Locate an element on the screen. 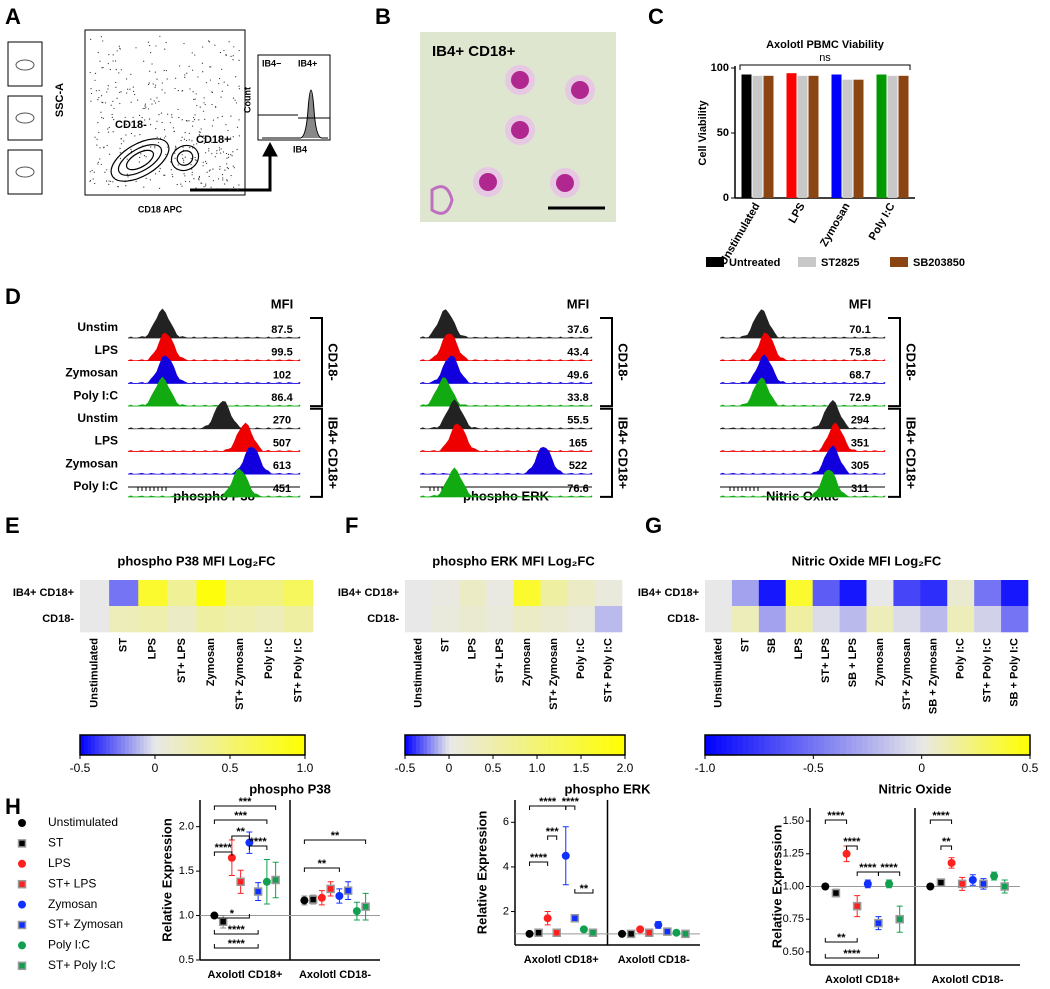 This screenshot has height=989, width=1050. contour is located at coordinates (185, 158).